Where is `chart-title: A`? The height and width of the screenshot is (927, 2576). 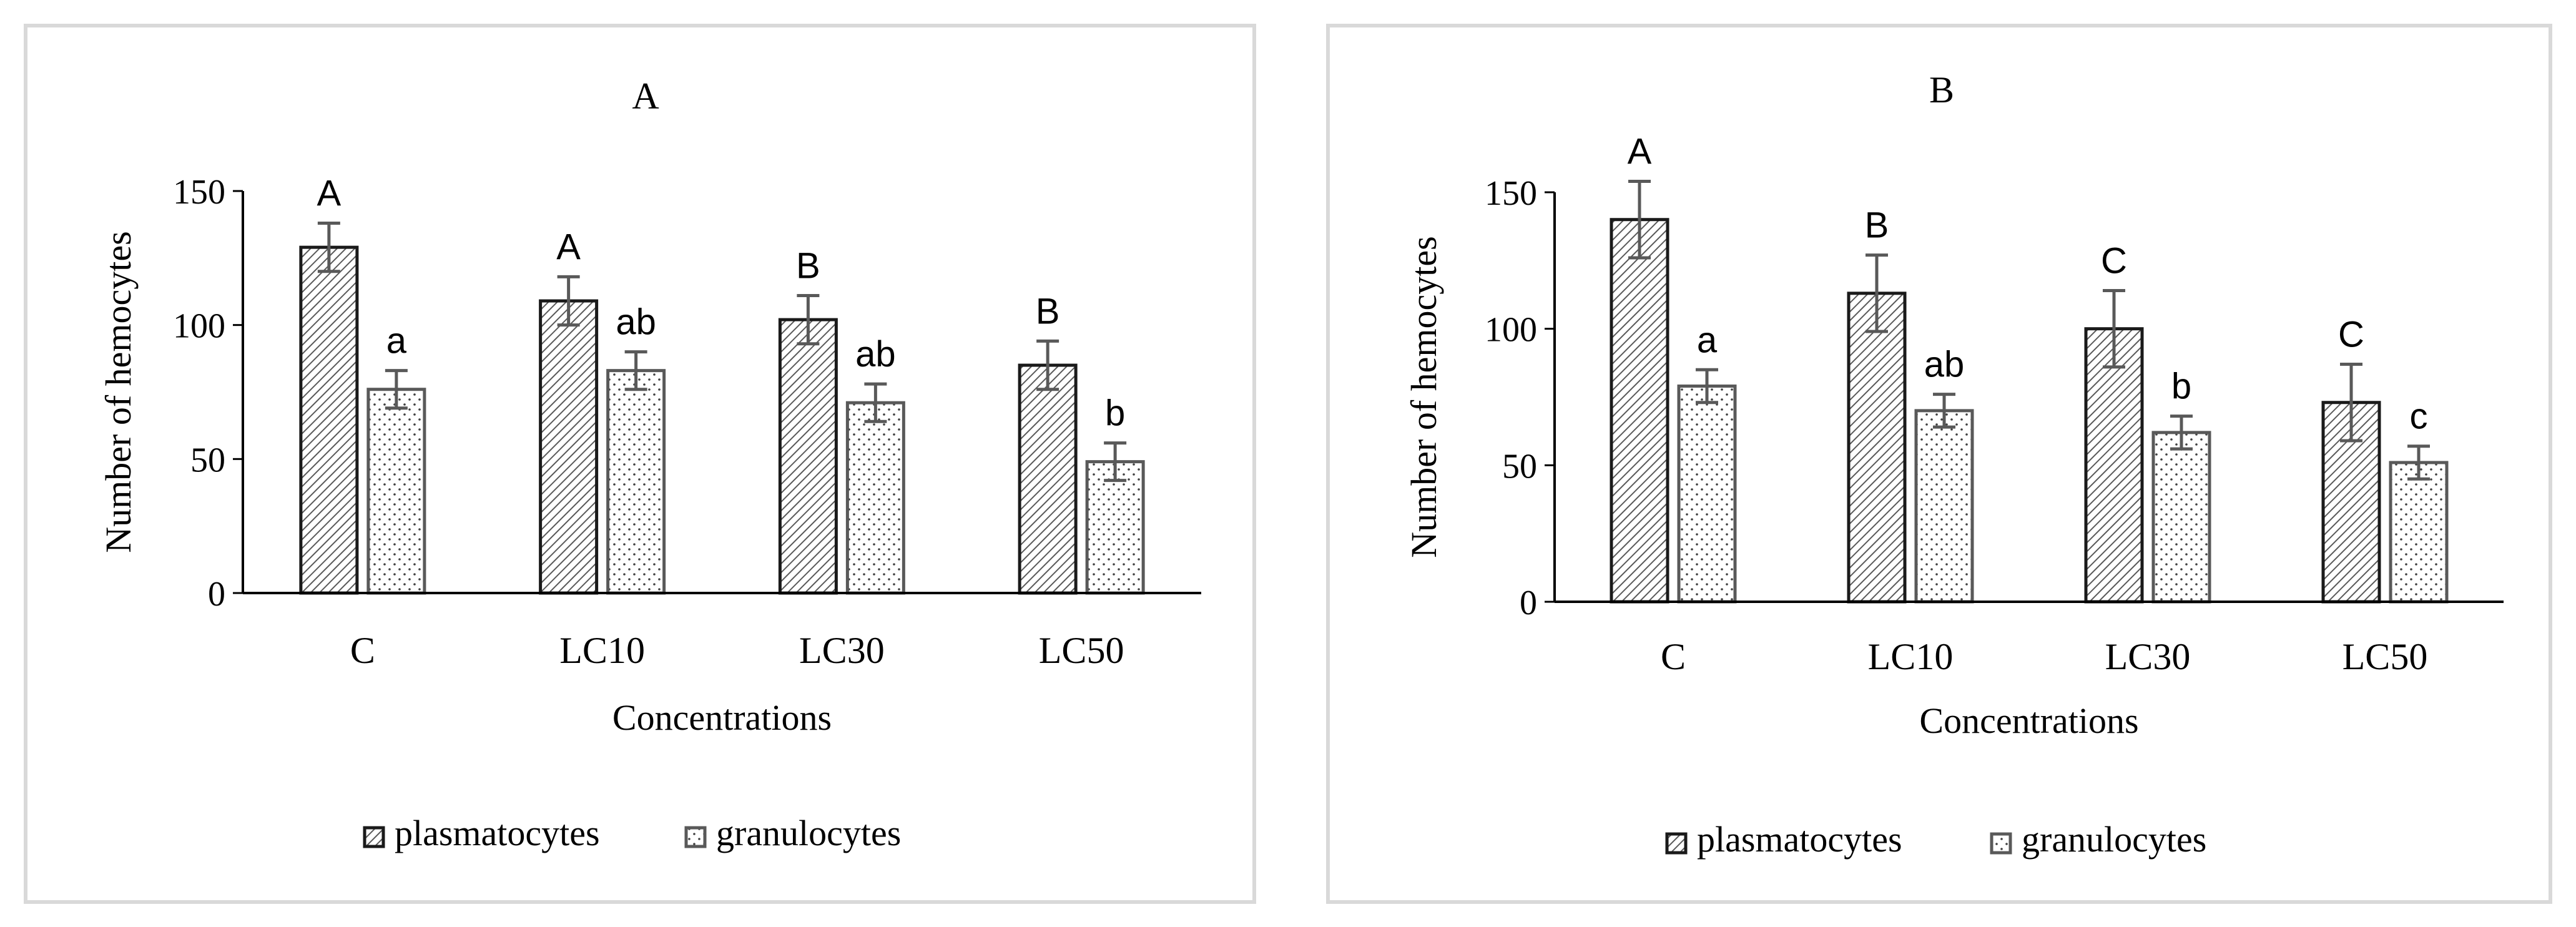
chart-title: A is located at coordinates (645, 97).